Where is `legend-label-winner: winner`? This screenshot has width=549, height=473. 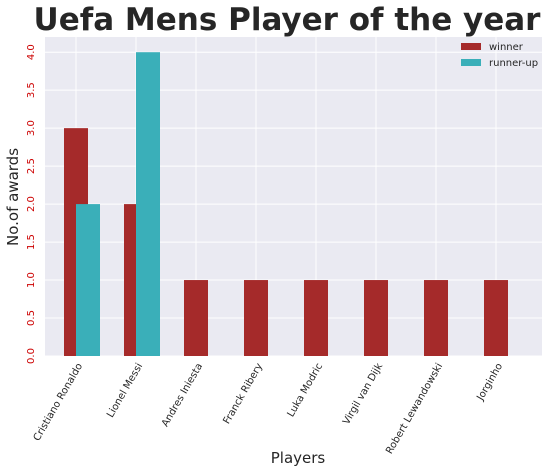 legend-label-winner: winner is located at coordinates (506, 47).